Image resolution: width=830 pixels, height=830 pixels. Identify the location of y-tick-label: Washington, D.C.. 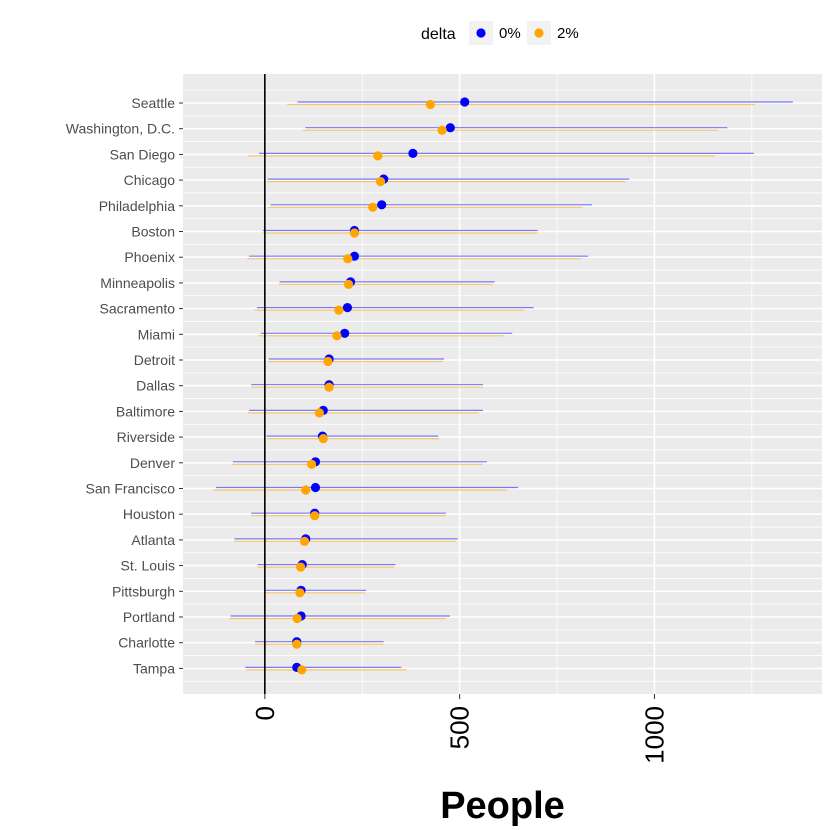
(120, 129).